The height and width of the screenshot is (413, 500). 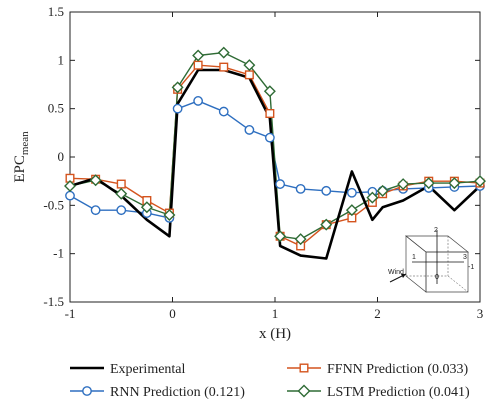 What do you see at coordinates (70, 313) in the screenshot?
I see `x-tick-label: -1` at bounding box center [70, 313].